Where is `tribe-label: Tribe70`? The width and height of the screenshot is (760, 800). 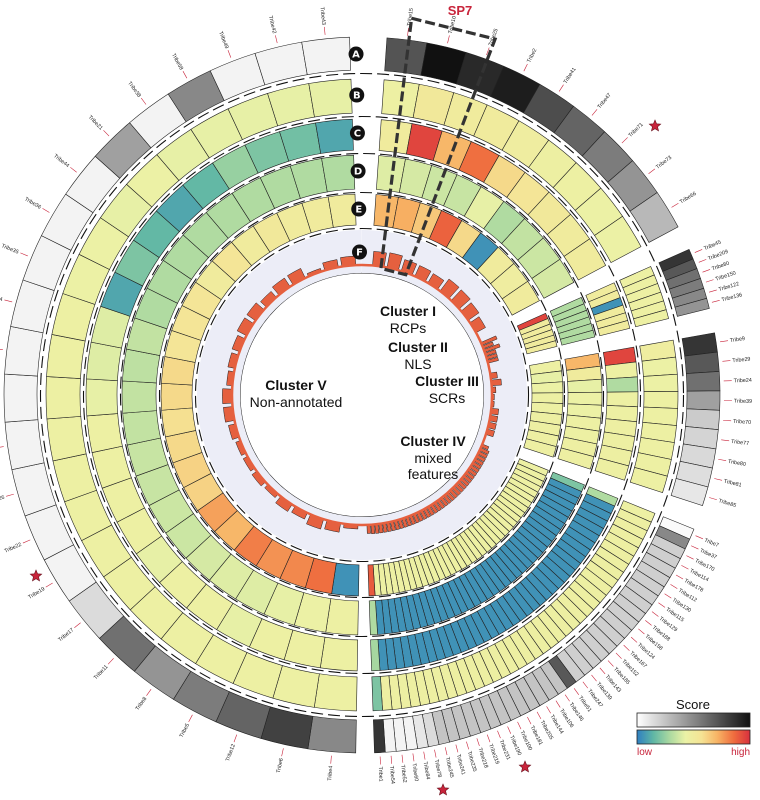
tribe-label: Tribe70 is located at coordinates (742, 422).